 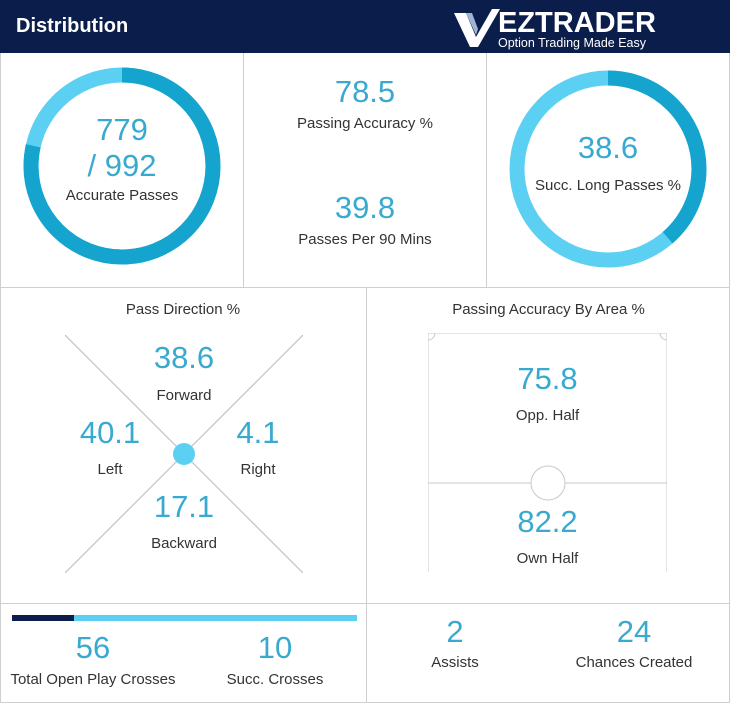 I want to click on accurate-passes-ring-fill, so click(x=122, y=166).